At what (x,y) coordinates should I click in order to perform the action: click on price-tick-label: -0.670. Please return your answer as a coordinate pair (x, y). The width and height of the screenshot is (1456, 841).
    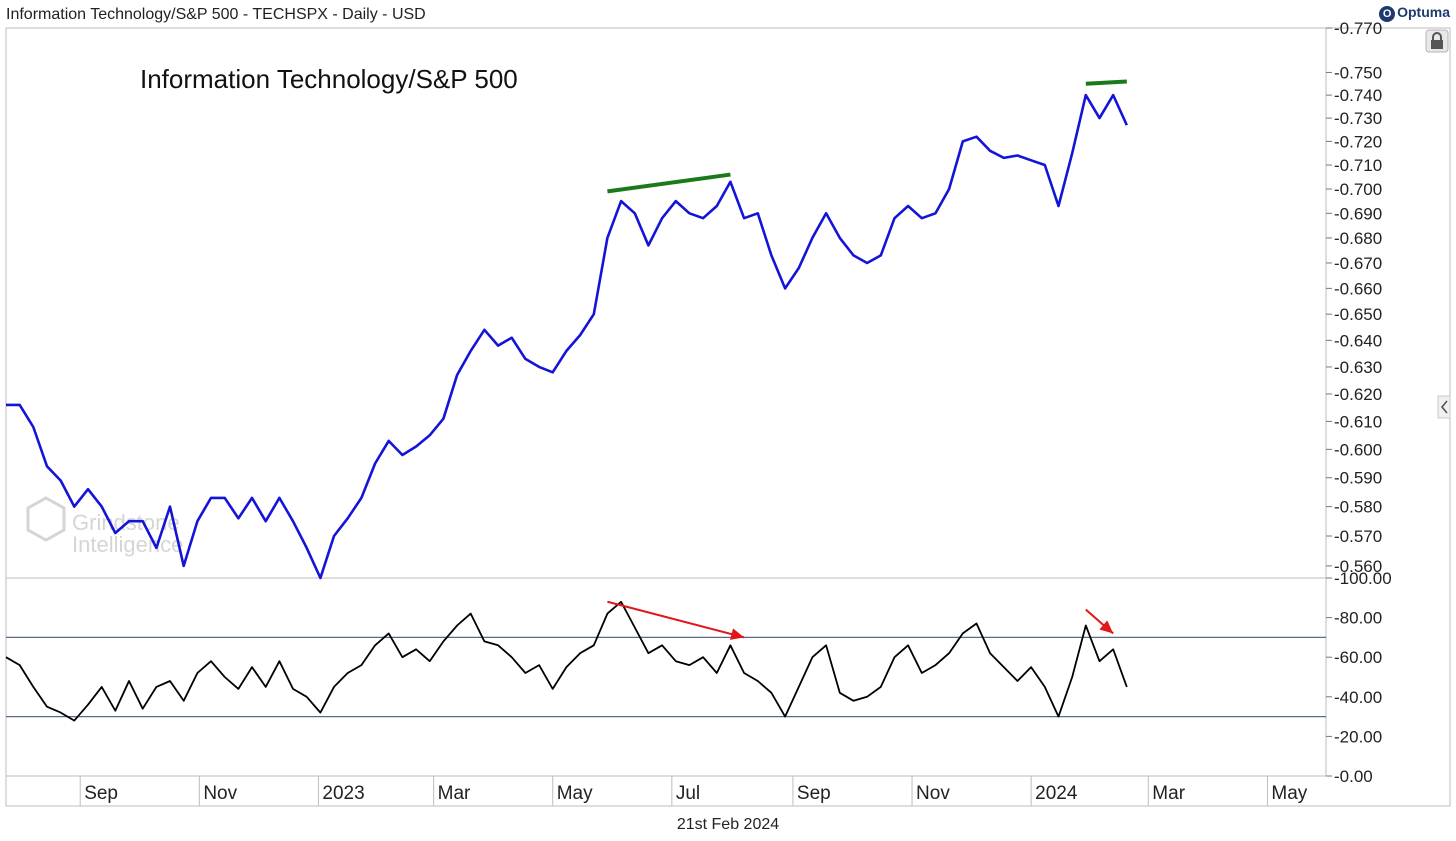
    Looking at the image, I should click on (1358, 263).